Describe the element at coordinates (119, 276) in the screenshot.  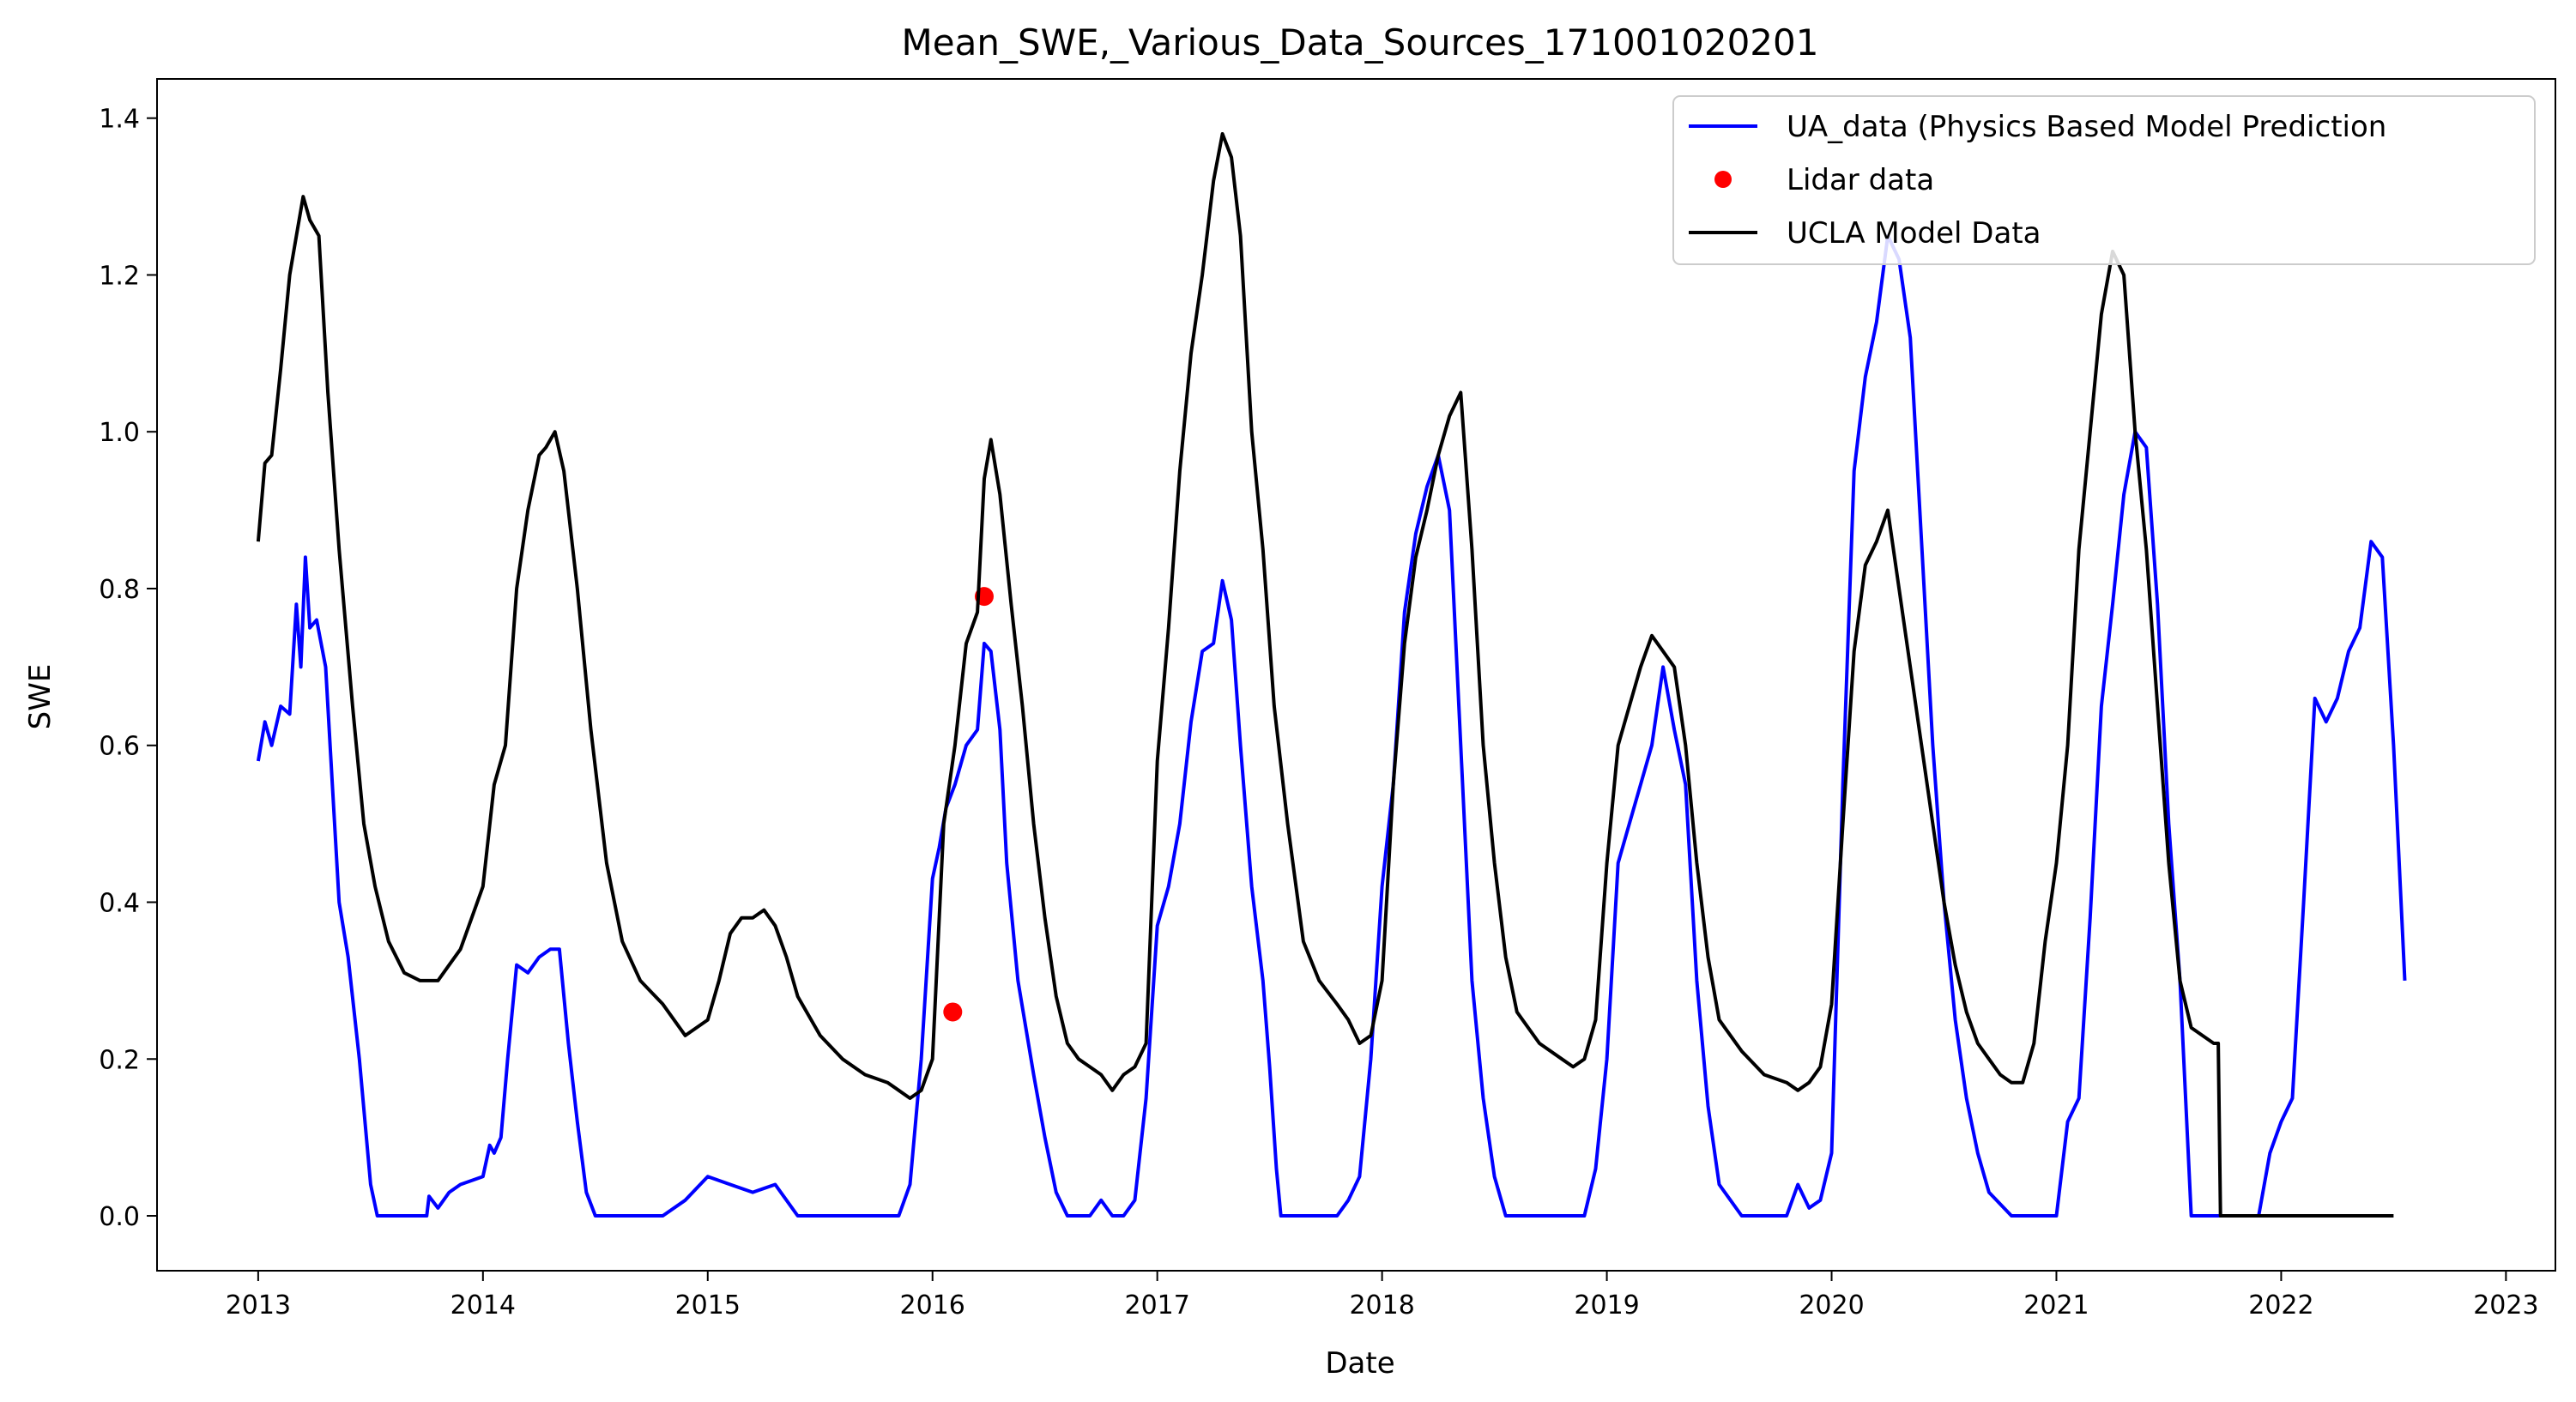
I see `y-tick-label: 1.2` at that location.